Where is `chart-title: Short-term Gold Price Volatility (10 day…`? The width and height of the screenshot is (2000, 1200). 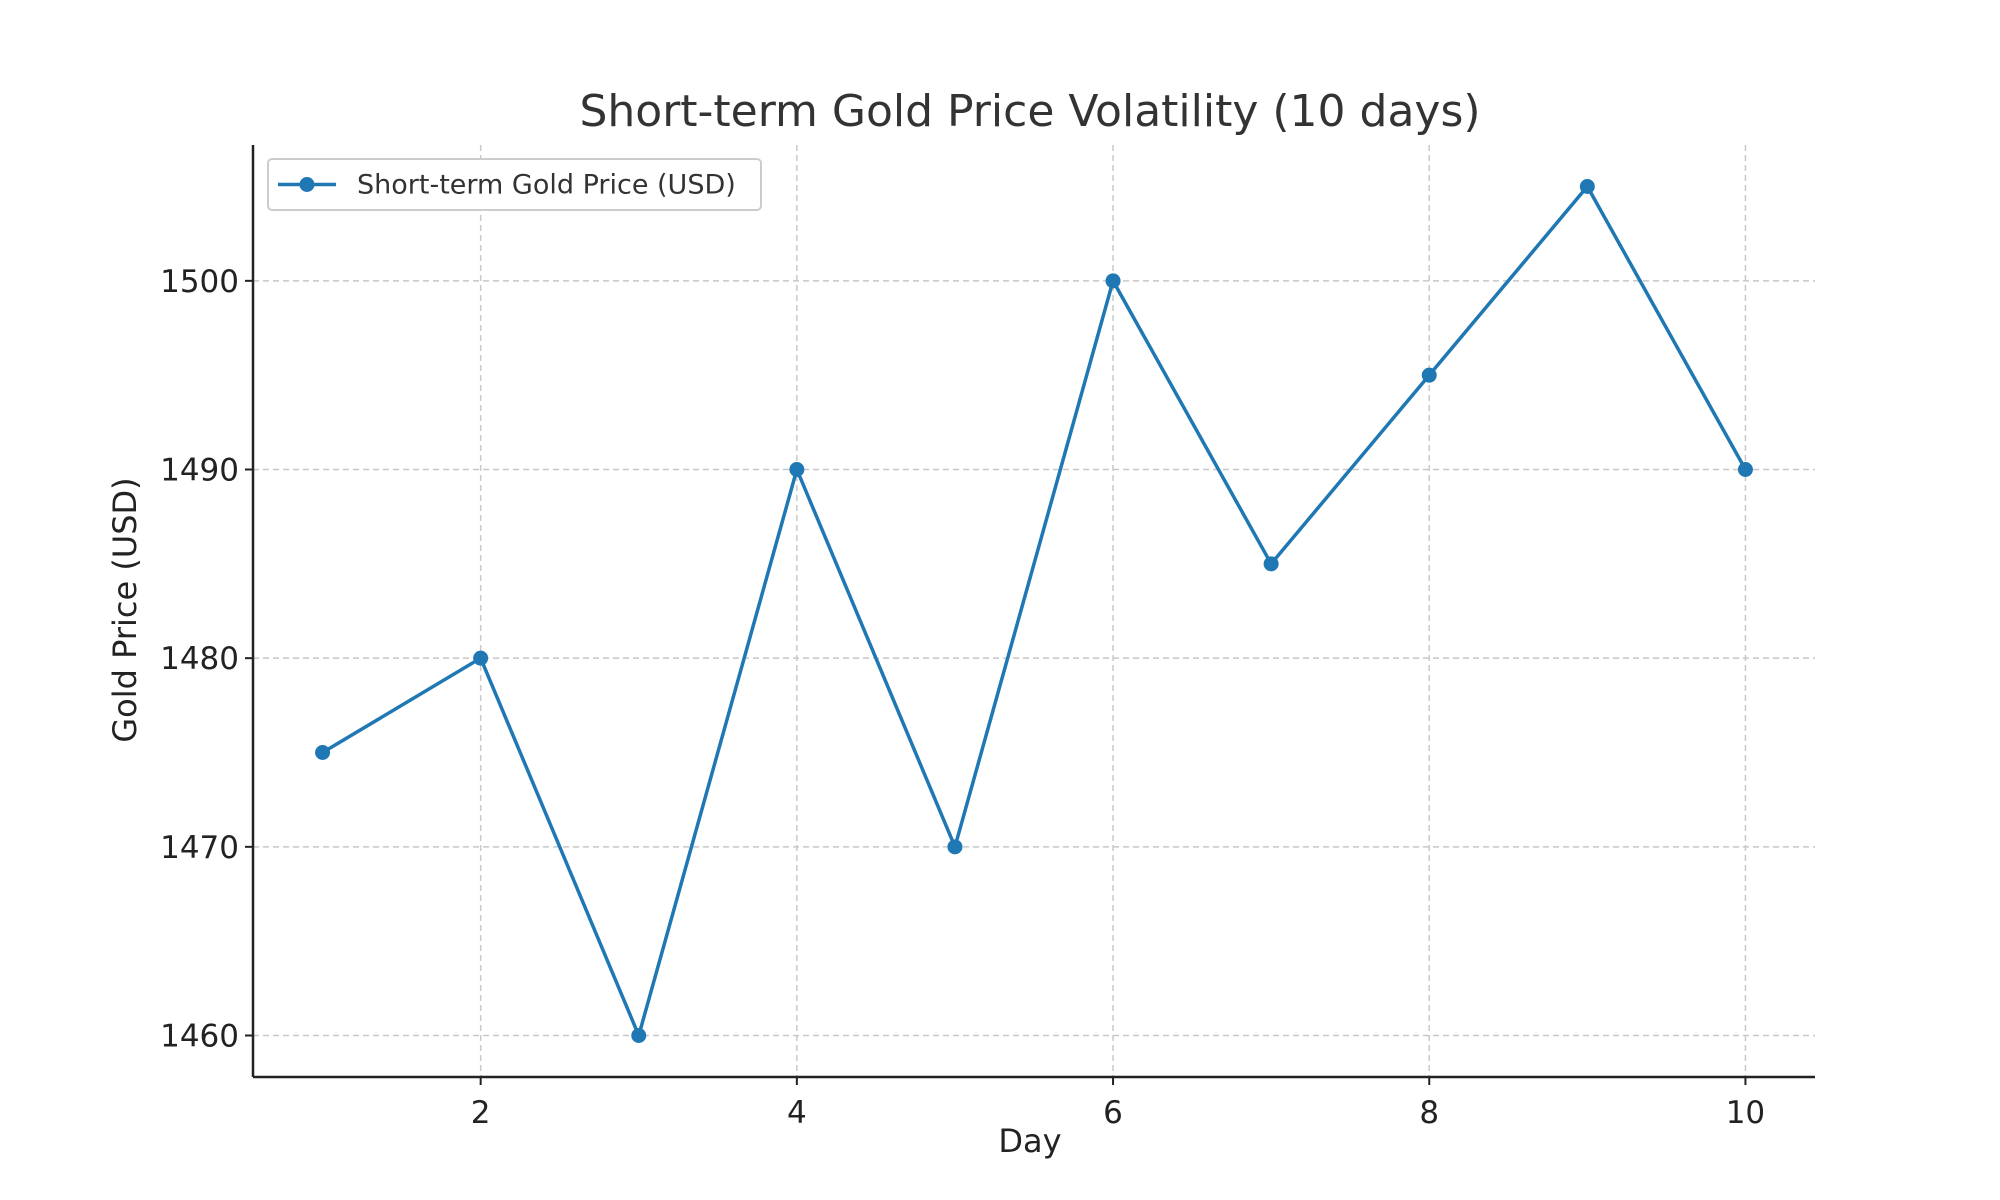
chart-title: Short-term Gold Price Volatility (10 day… is located at coordinates (1029, 111).